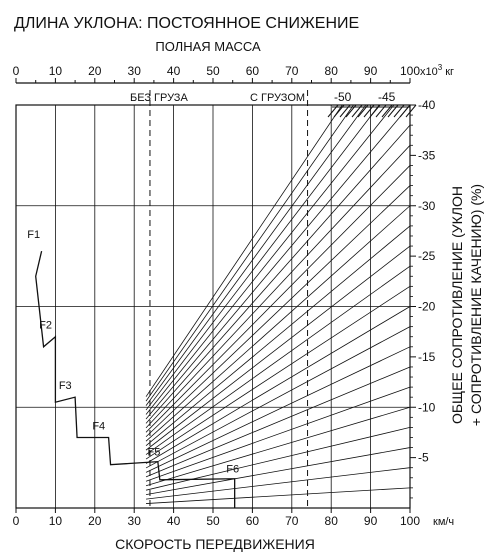 The image size is (489, 554). Describe the element at coordinates (476, 305) in the screenshot. I see `right-axis-title-line2: + СОПРОТИВЛЕНИЕ КАЧЕНИЮ) (%)` at that location.